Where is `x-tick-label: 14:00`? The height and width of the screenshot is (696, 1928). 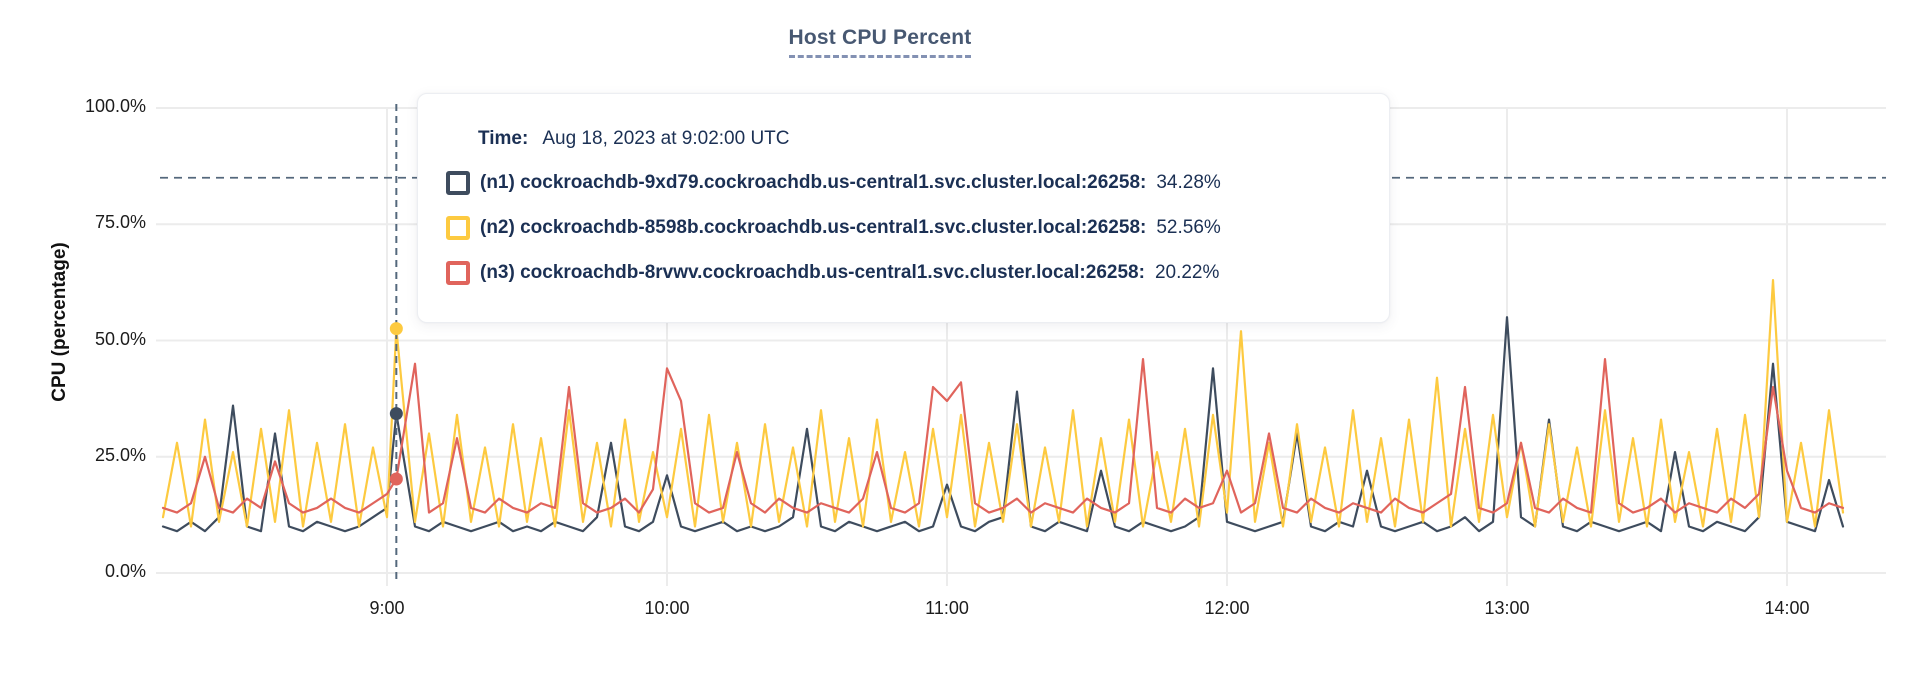 x-tick-label: 14:00 is located at coordinates (1787, 608).